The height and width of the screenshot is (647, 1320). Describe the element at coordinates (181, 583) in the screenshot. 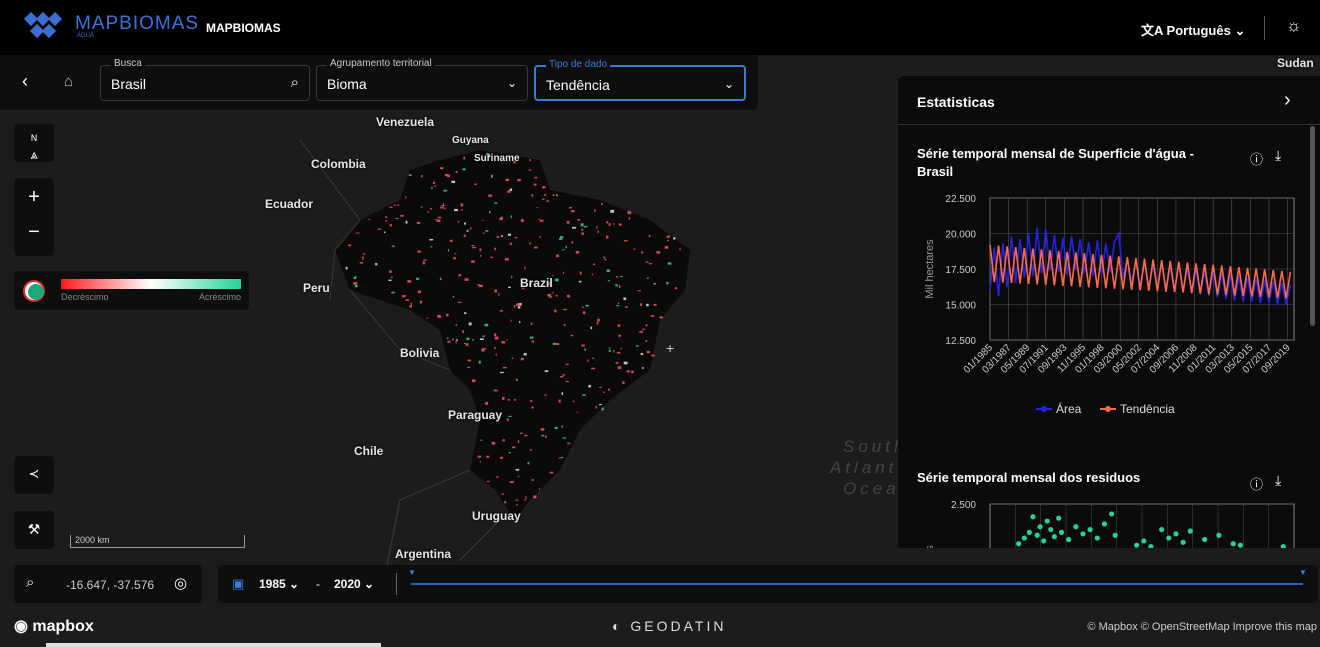

I see `locate-button: ◎` at that location.